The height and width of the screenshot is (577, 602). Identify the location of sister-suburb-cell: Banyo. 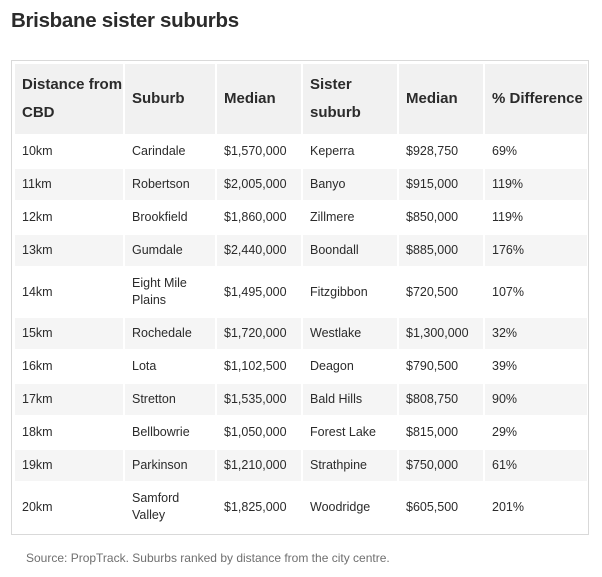
(350, 184).